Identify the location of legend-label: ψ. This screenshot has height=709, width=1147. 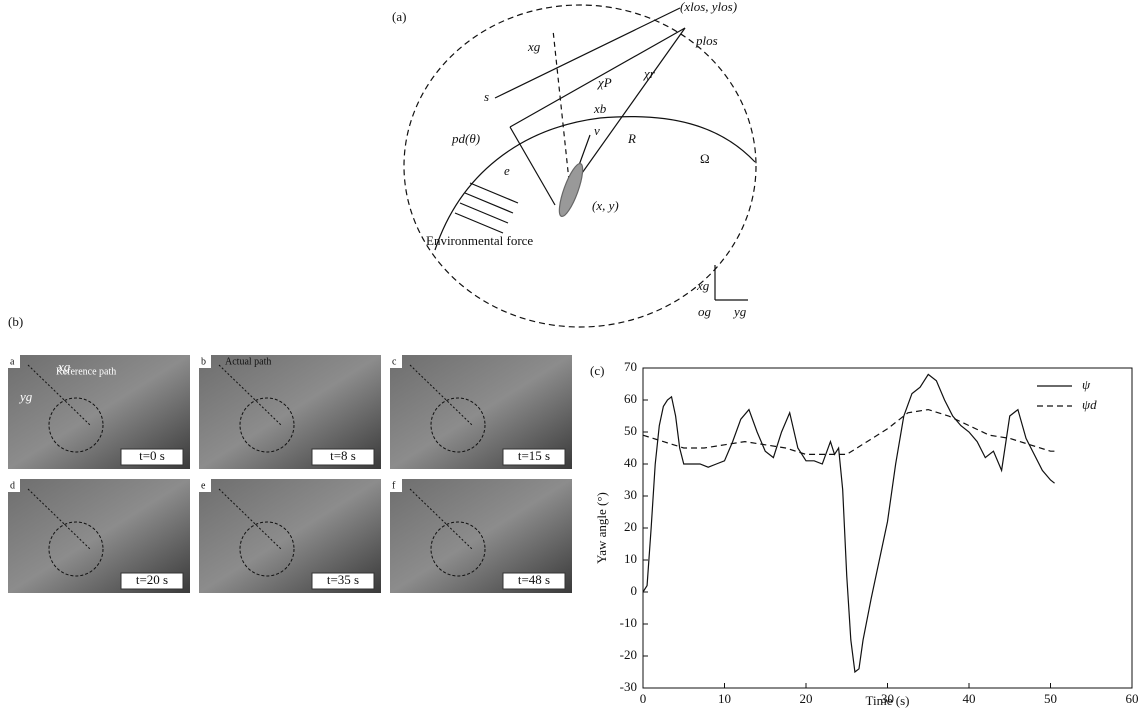
(1086, 384).